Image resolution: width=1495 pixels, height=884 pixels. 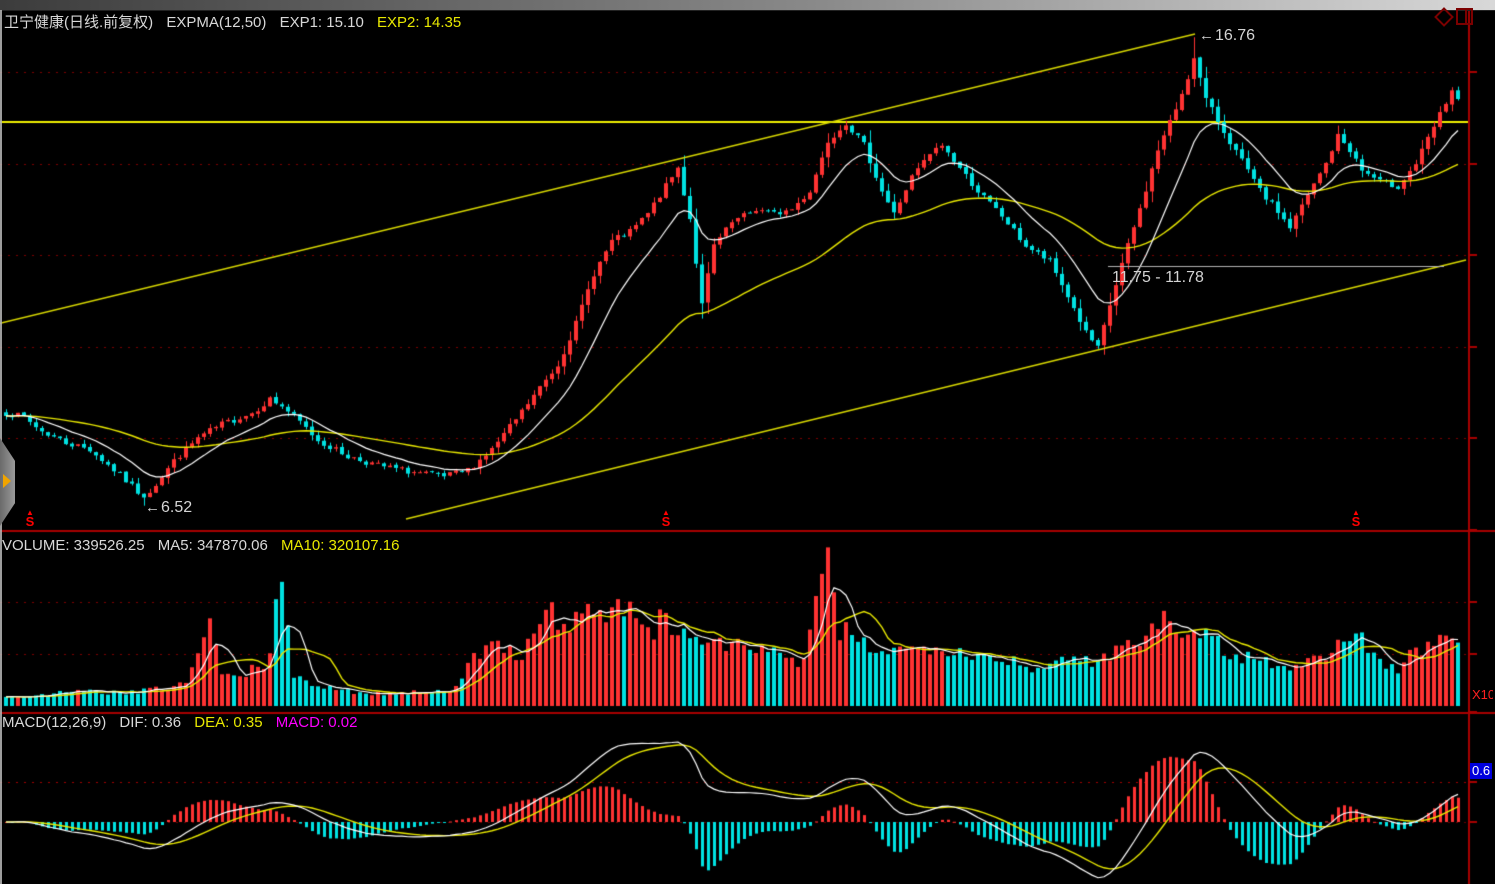 What do you see at coordinates (169, 507) in the screenshot?
I see `low-price-annotation: ←6.52` at bounding box center [169, 507].